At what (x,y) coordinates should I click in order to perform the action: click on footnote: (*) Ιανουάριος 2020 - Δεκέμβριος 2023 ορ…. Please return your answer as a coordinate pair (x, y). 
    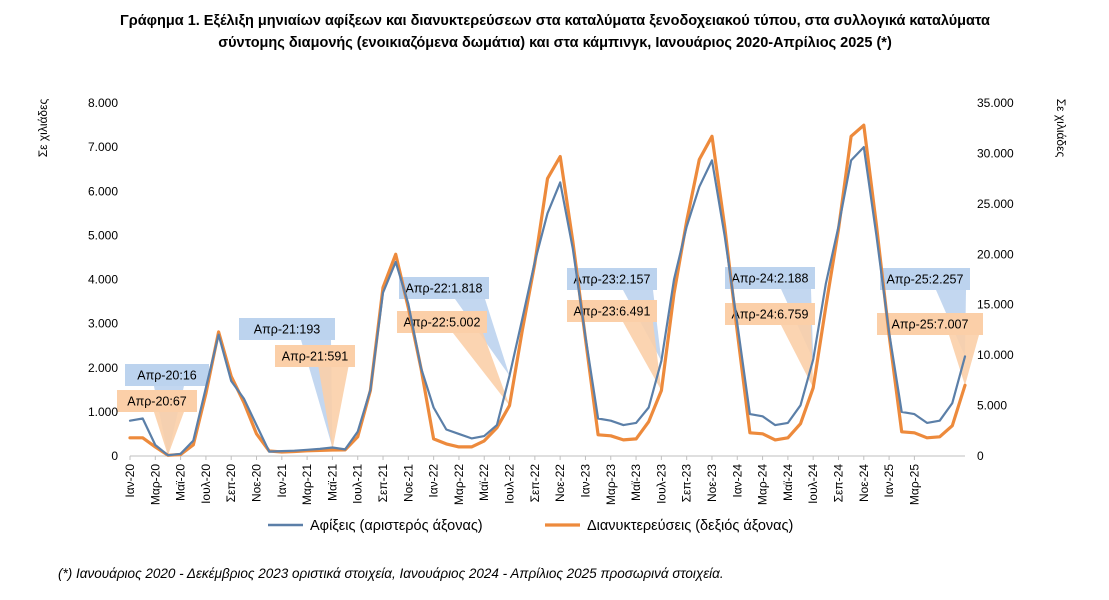
    Looking at the image, I should click on (391, 573).